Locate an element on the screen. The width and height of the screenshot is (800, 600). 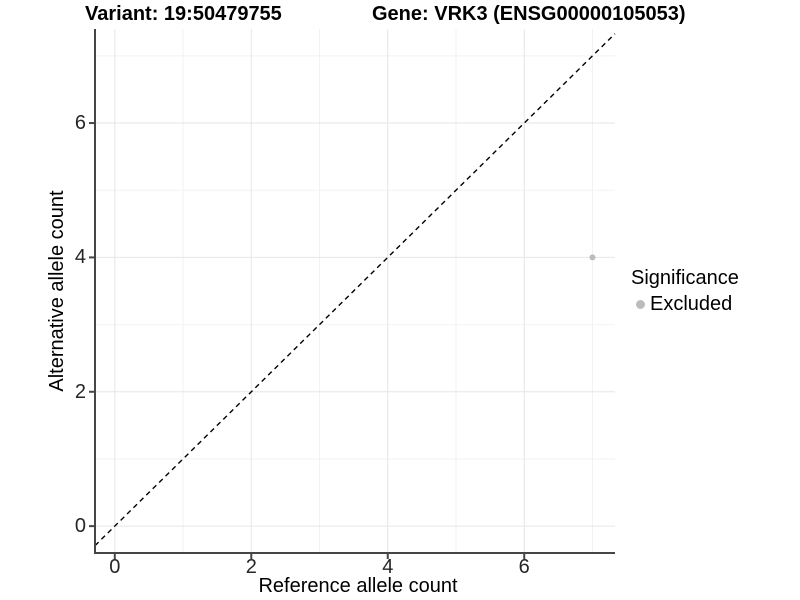
legend-point-icon is located at coordinates (640, 304).